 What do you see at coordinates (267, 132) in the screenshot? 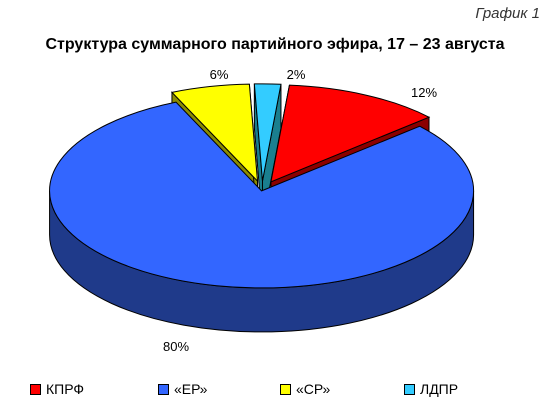
I see `slice-top-ldpr` at bounding box center [267, 132].